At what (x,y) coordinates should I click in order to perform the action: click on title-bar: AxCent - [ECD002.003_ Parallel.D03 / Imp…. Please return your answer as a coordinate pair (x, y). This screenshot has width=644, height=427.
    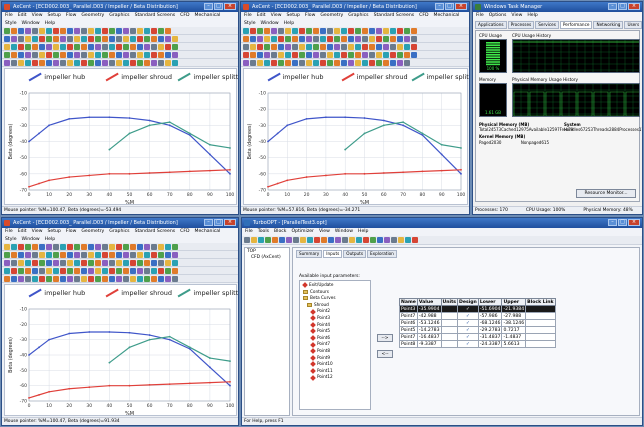
    Looking at the image, I should click on (355, 7).